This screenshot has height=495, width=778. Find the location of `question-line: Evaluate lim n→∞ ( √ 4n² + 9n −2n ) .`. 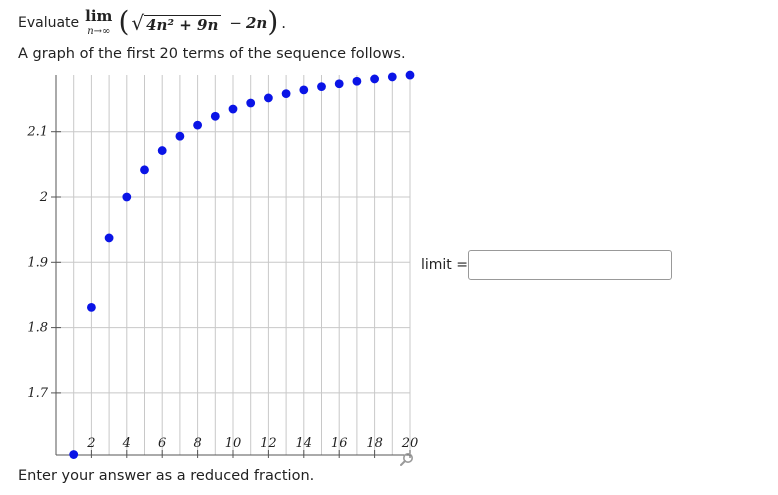

question-line: Evaluate lim n→∞ ( √ 4n² + 9n −2n ) . is located at coordinates (152, 23).